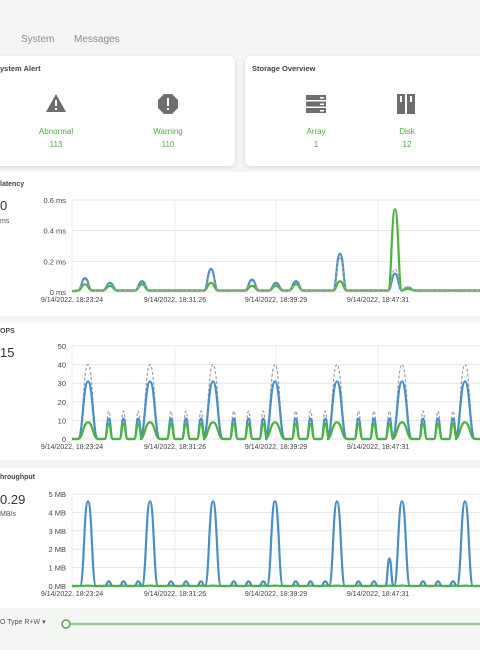  Describe the element at coordinates (62, 383) in the screenshot. I see `y-tick-label: 30` at that location.